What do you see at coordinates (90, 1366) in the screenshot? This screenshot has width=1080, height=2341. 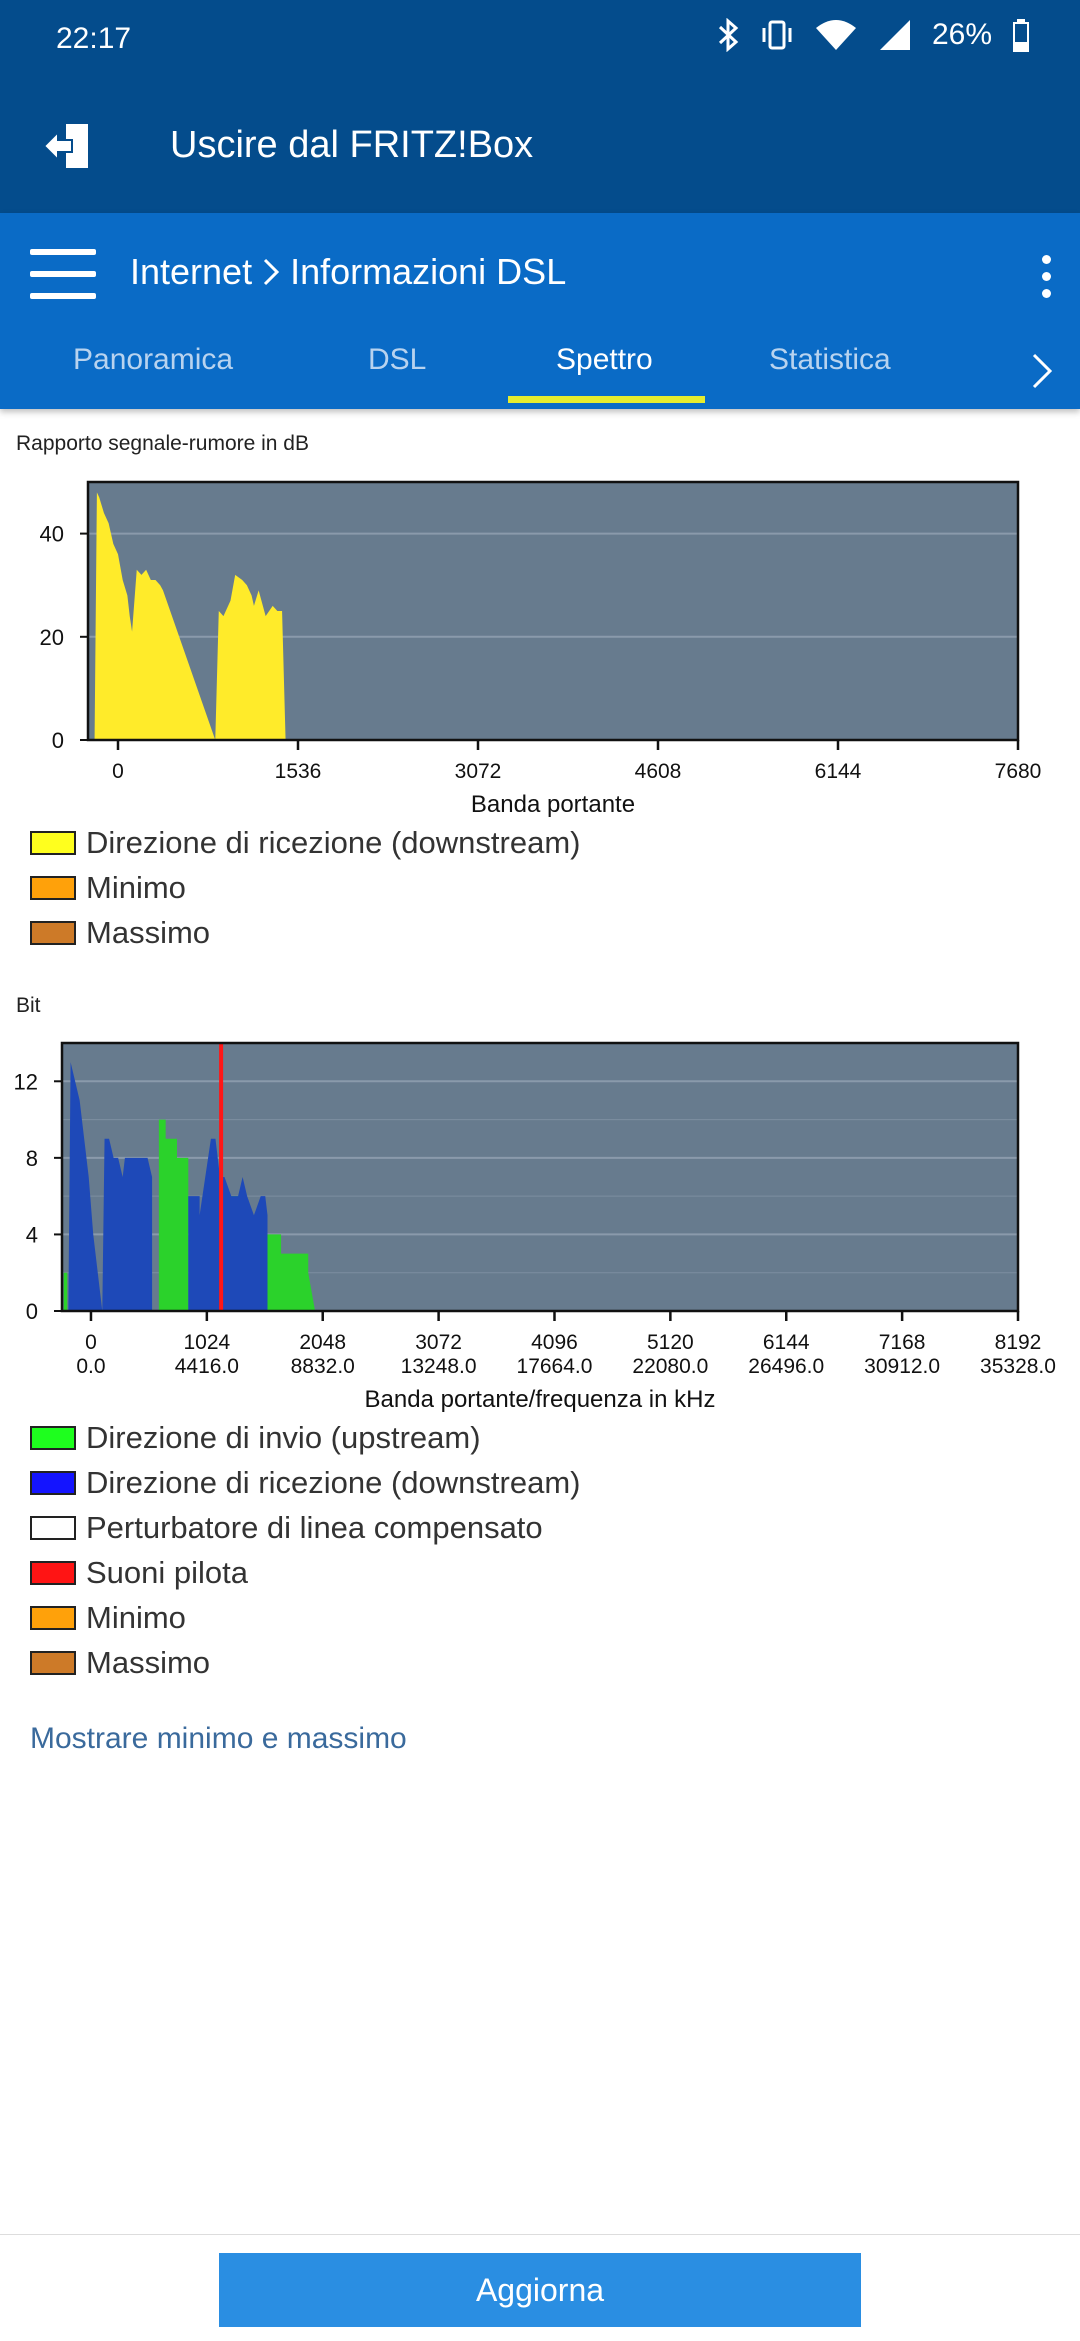 I see `x-tick-khz-label: 0.0` at bounding box center [90, 1366].